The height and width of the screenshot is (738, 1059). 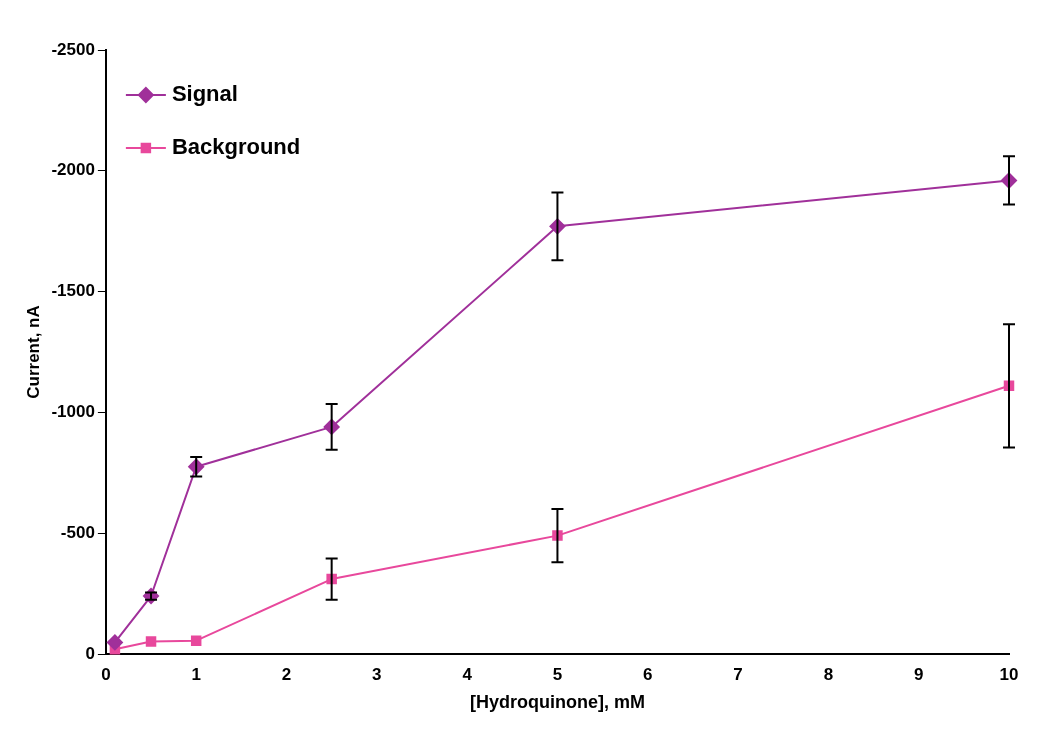 What do you see at coordinates (557, 674) in the screenshot?
I see `x-tick-label: 5` at bounding box center [557, 674].